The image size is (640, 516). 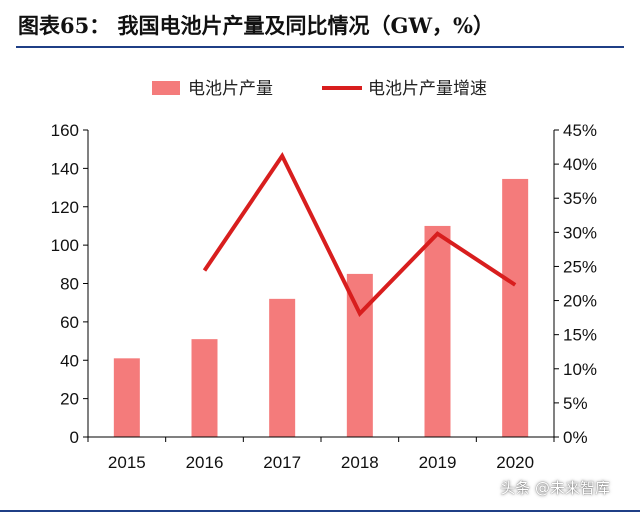 What do you see at coordinates (437, 331) in the screenshot?
I see `bar-2019` at bounding box center [437, 331].